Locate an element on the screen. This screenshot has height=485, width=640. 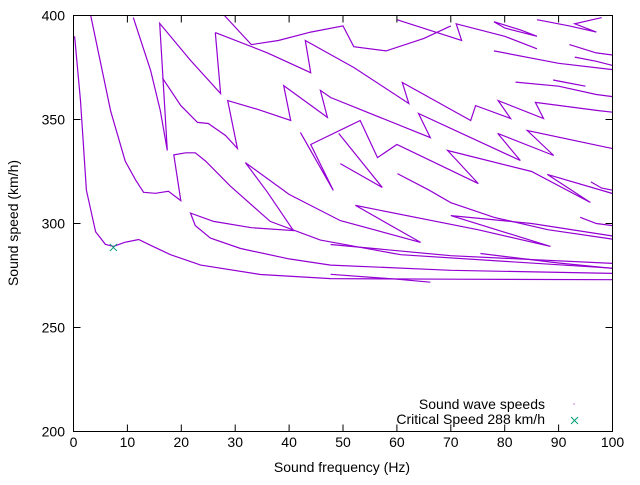
y-axis-label: Sound speed (km/h) is located at coordinates (13, 223).